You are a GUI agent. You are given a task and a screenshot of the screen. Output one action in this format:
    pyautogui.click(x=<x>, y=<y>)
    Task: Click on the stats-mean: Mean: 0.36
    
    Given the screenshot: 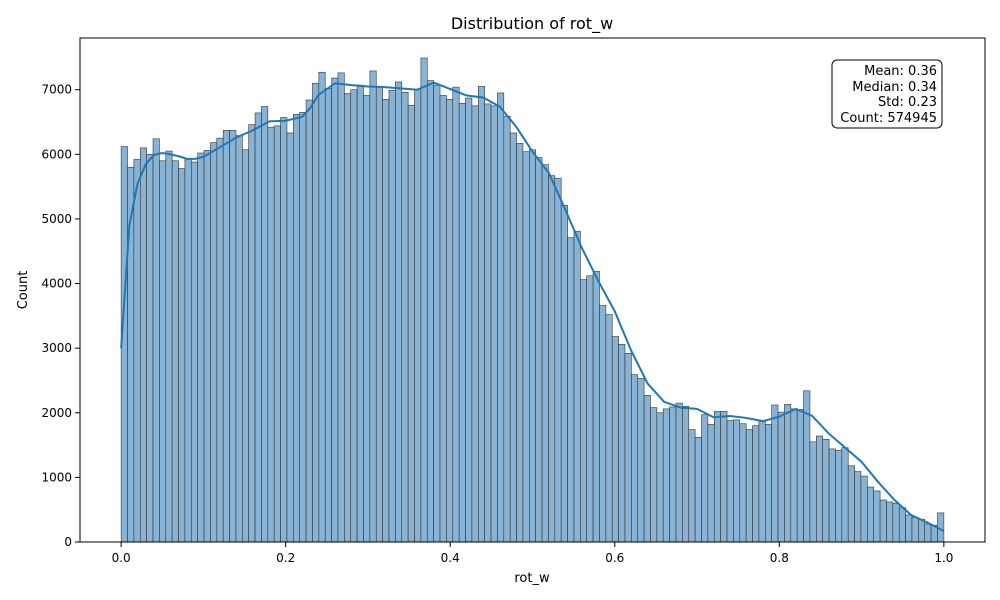 What is the action you would take?
    pyautogui.click(x=900, y=71)
    